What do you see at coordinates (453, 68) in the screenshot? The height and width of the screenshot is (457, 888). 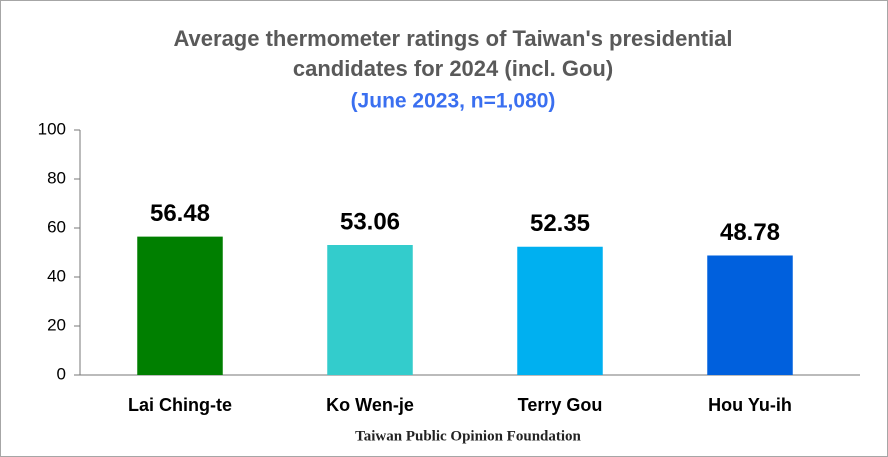 I see `chart-title: candidates for 2024 (incl. Gou)` at bounding box center [453, 68].